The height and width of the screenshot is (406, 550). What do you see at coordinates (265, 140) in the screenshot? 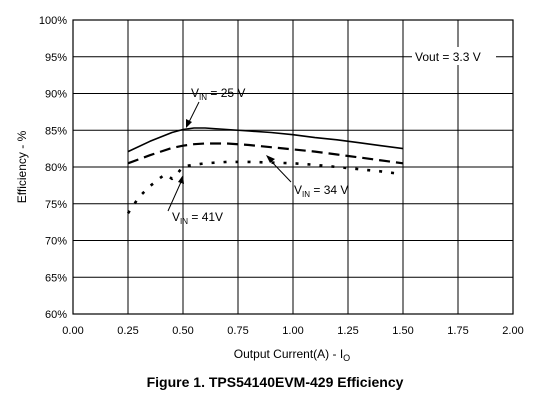
I see `series-line-vin25` at bounding box center [265, 140].